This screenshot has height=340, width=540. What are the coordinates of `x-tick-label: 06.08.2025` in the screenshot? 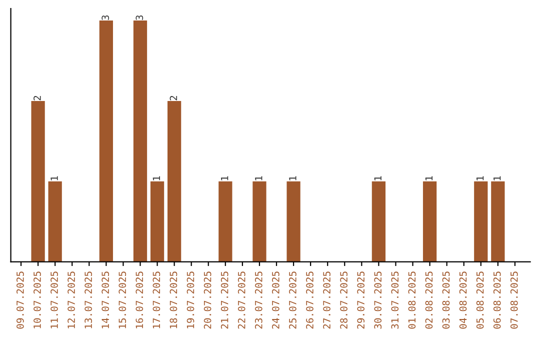 It's located at (497, 300).